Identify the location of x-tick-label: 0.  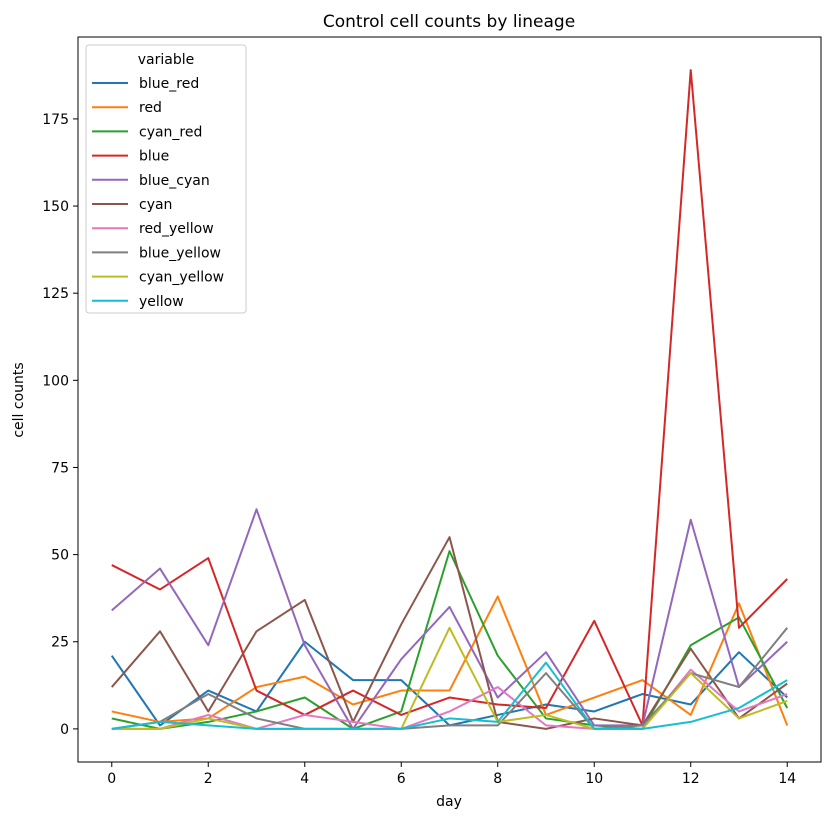
(111, 779).